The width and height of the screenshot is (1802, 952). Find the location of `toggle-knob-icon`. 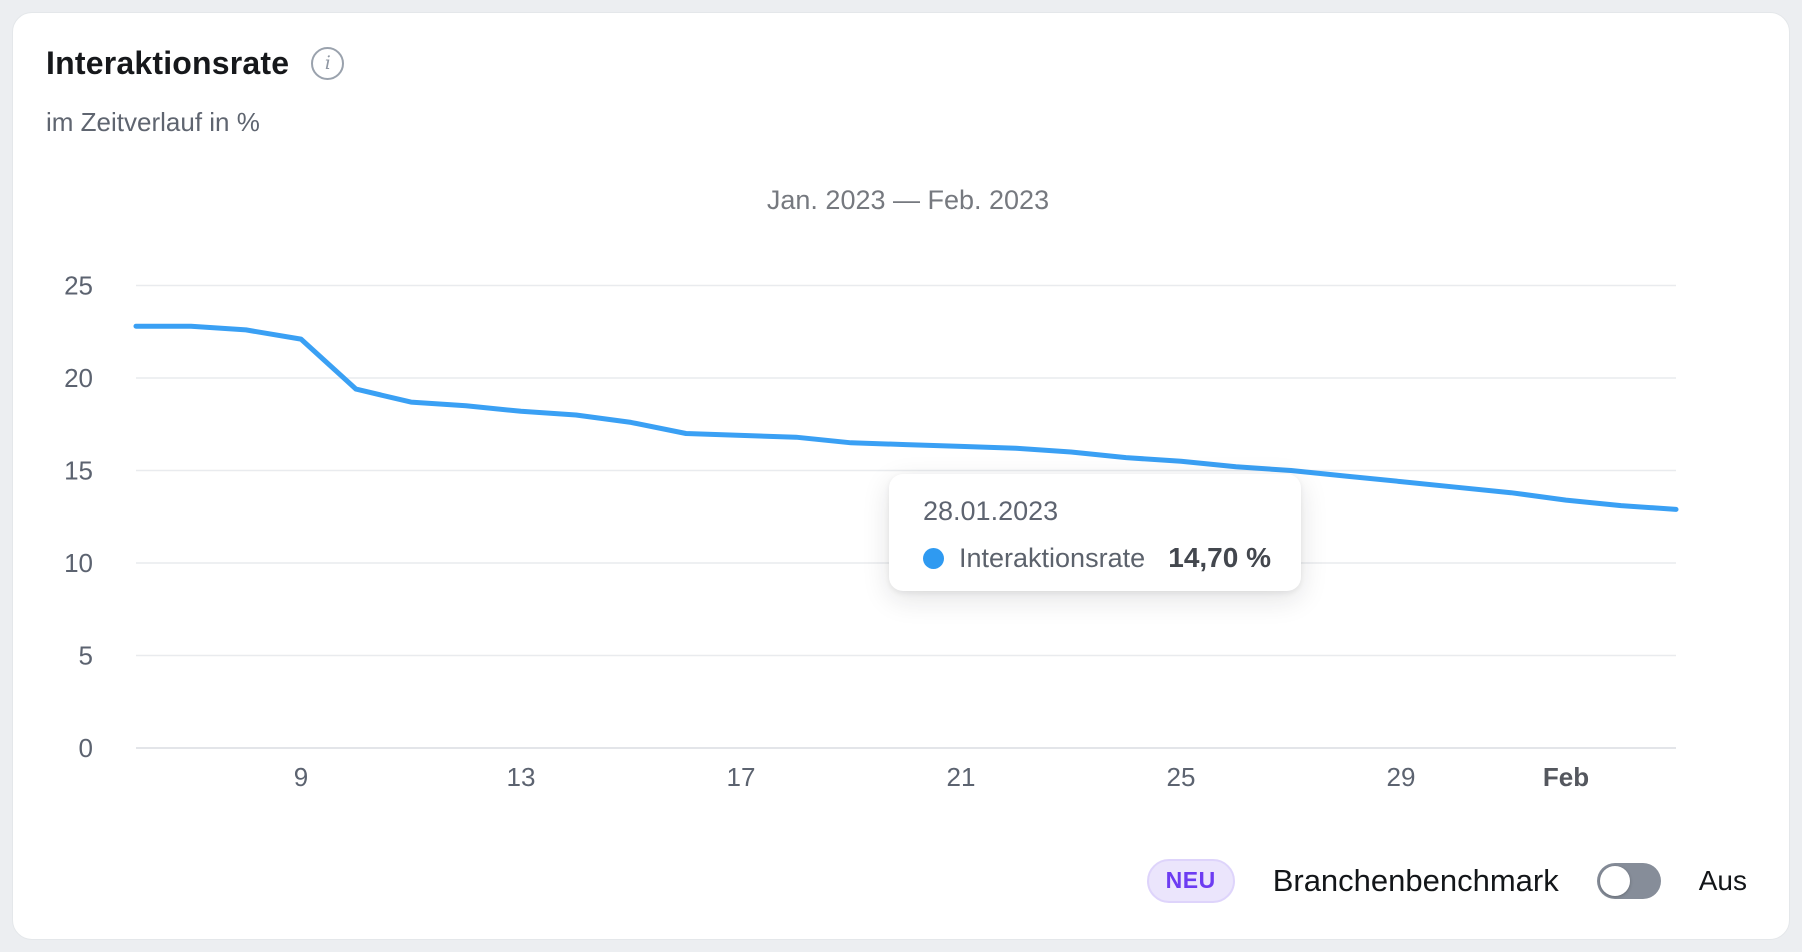

toggle-knob-icon is located at coordinates (1614, 881).